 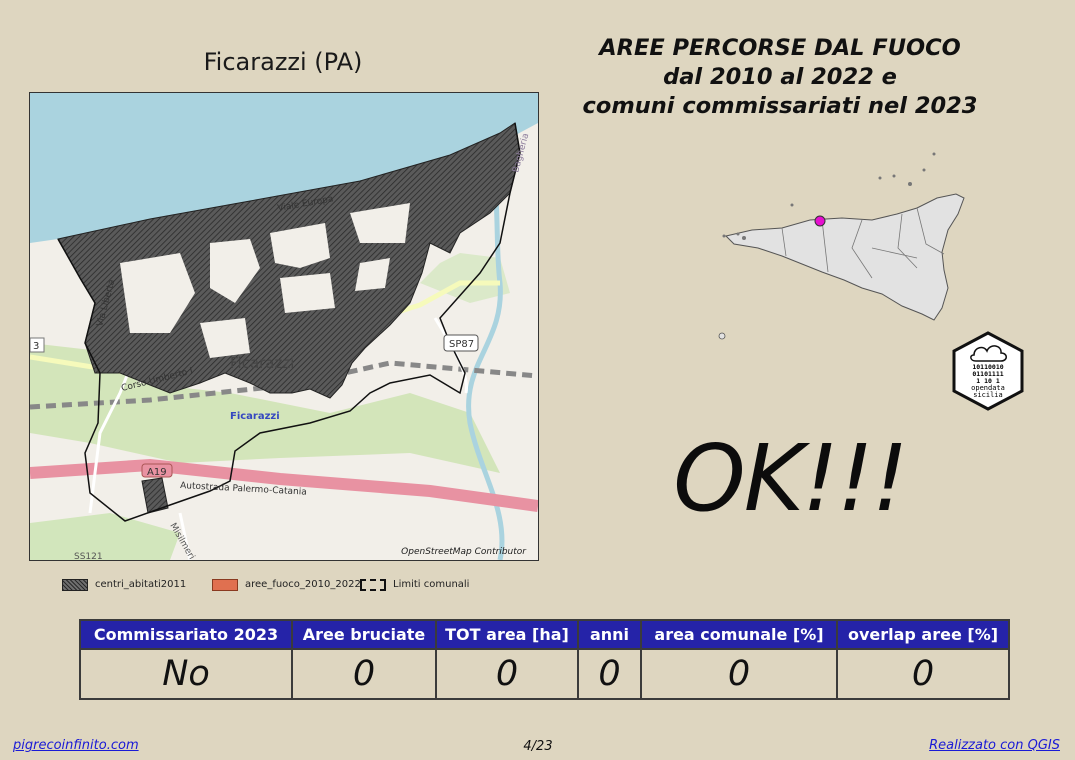 I want to click on map-label-road-left: 3, so click(x=36, y=346).